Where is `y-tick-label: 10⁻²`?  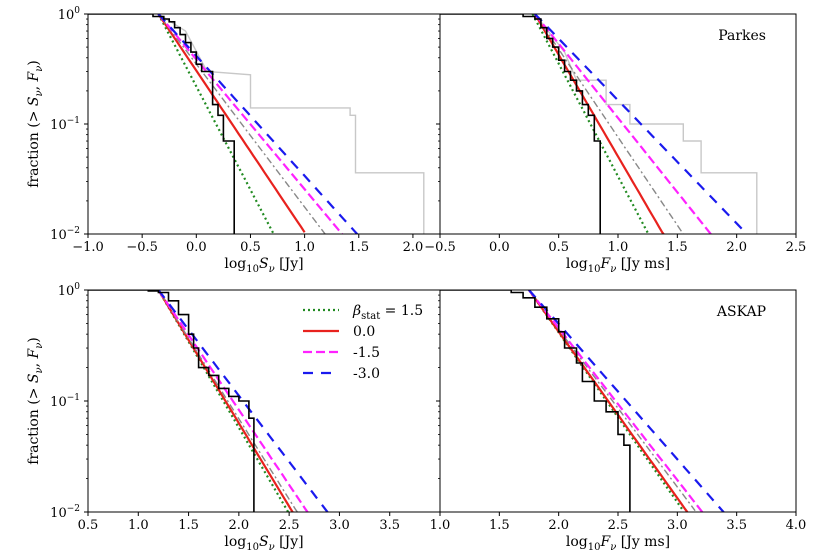 y-tick-label: 10⁻² is located at coordinates (65, 512).